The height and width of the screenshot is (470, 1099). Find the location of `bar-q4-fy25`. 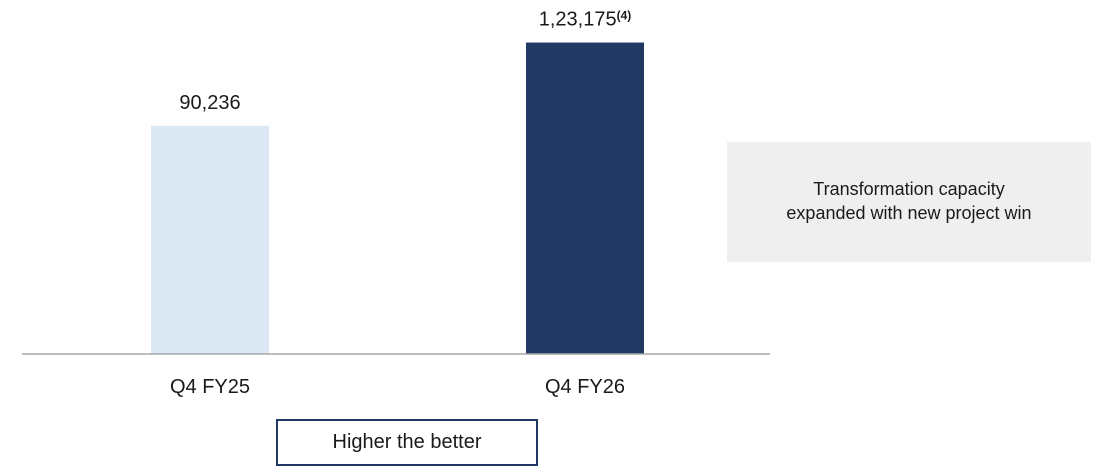

bar-q4-fy25 is located at coordinates (210, 240).